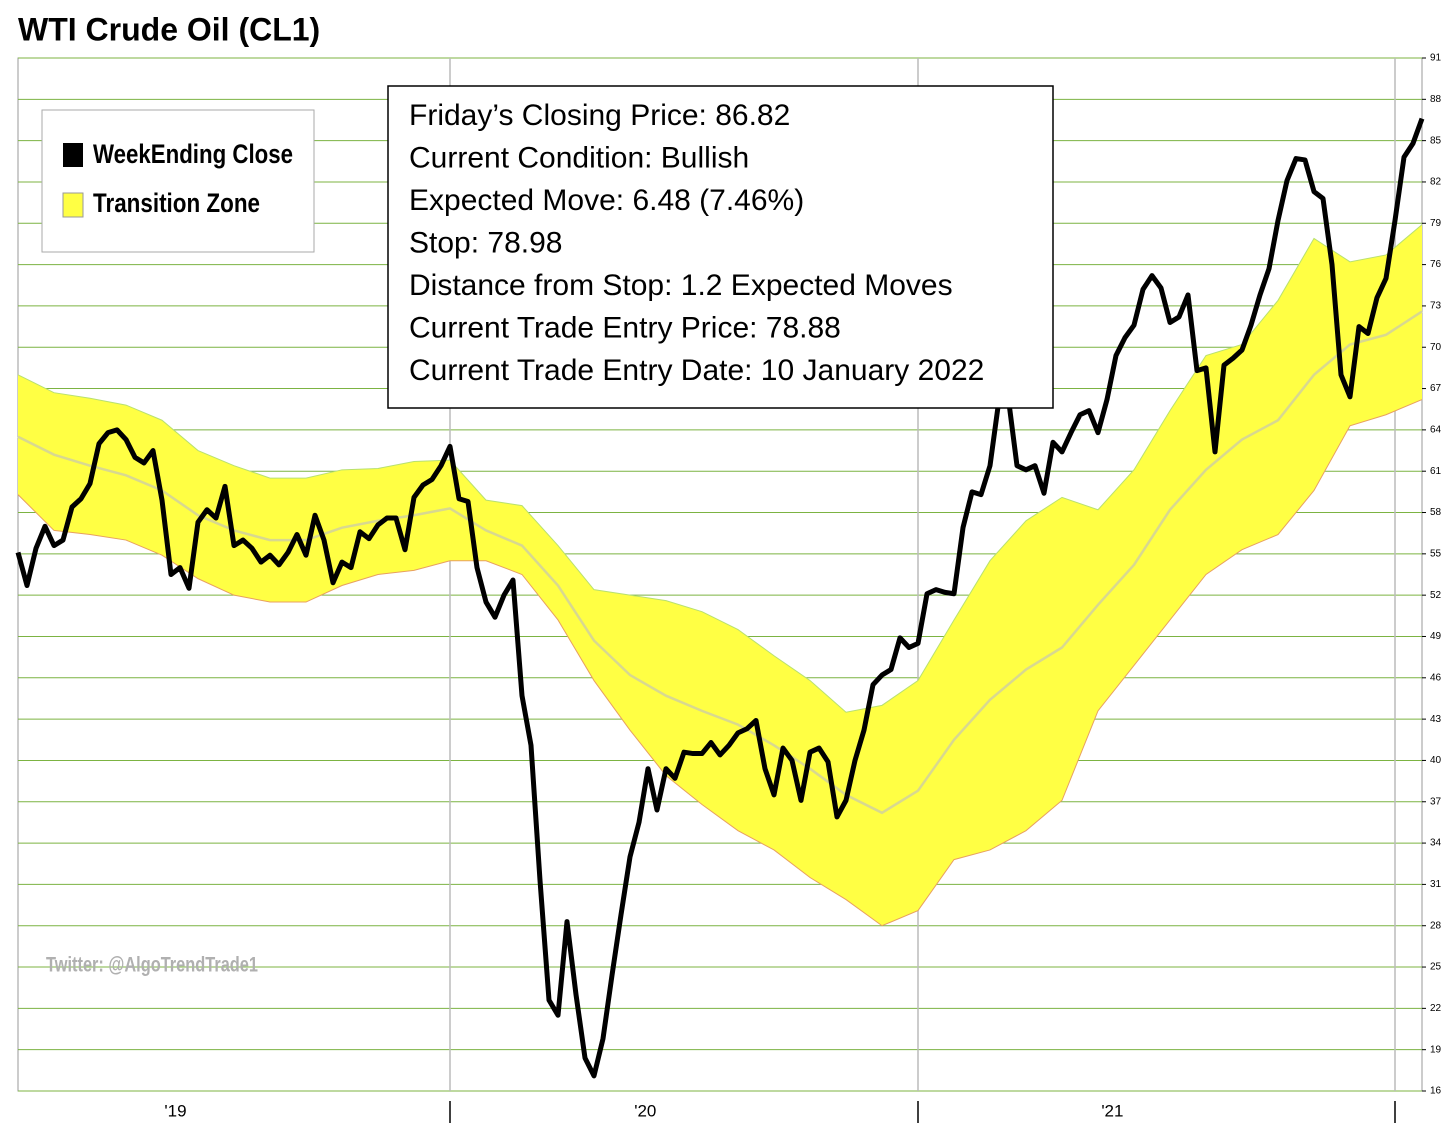 Image resolution: width=1456 pixels, height=1132 pixels. What do you see at coordinates (176, 203) in the screenshot?
I see `legend-label: Transition Zone` at bounding box center [176, 203].